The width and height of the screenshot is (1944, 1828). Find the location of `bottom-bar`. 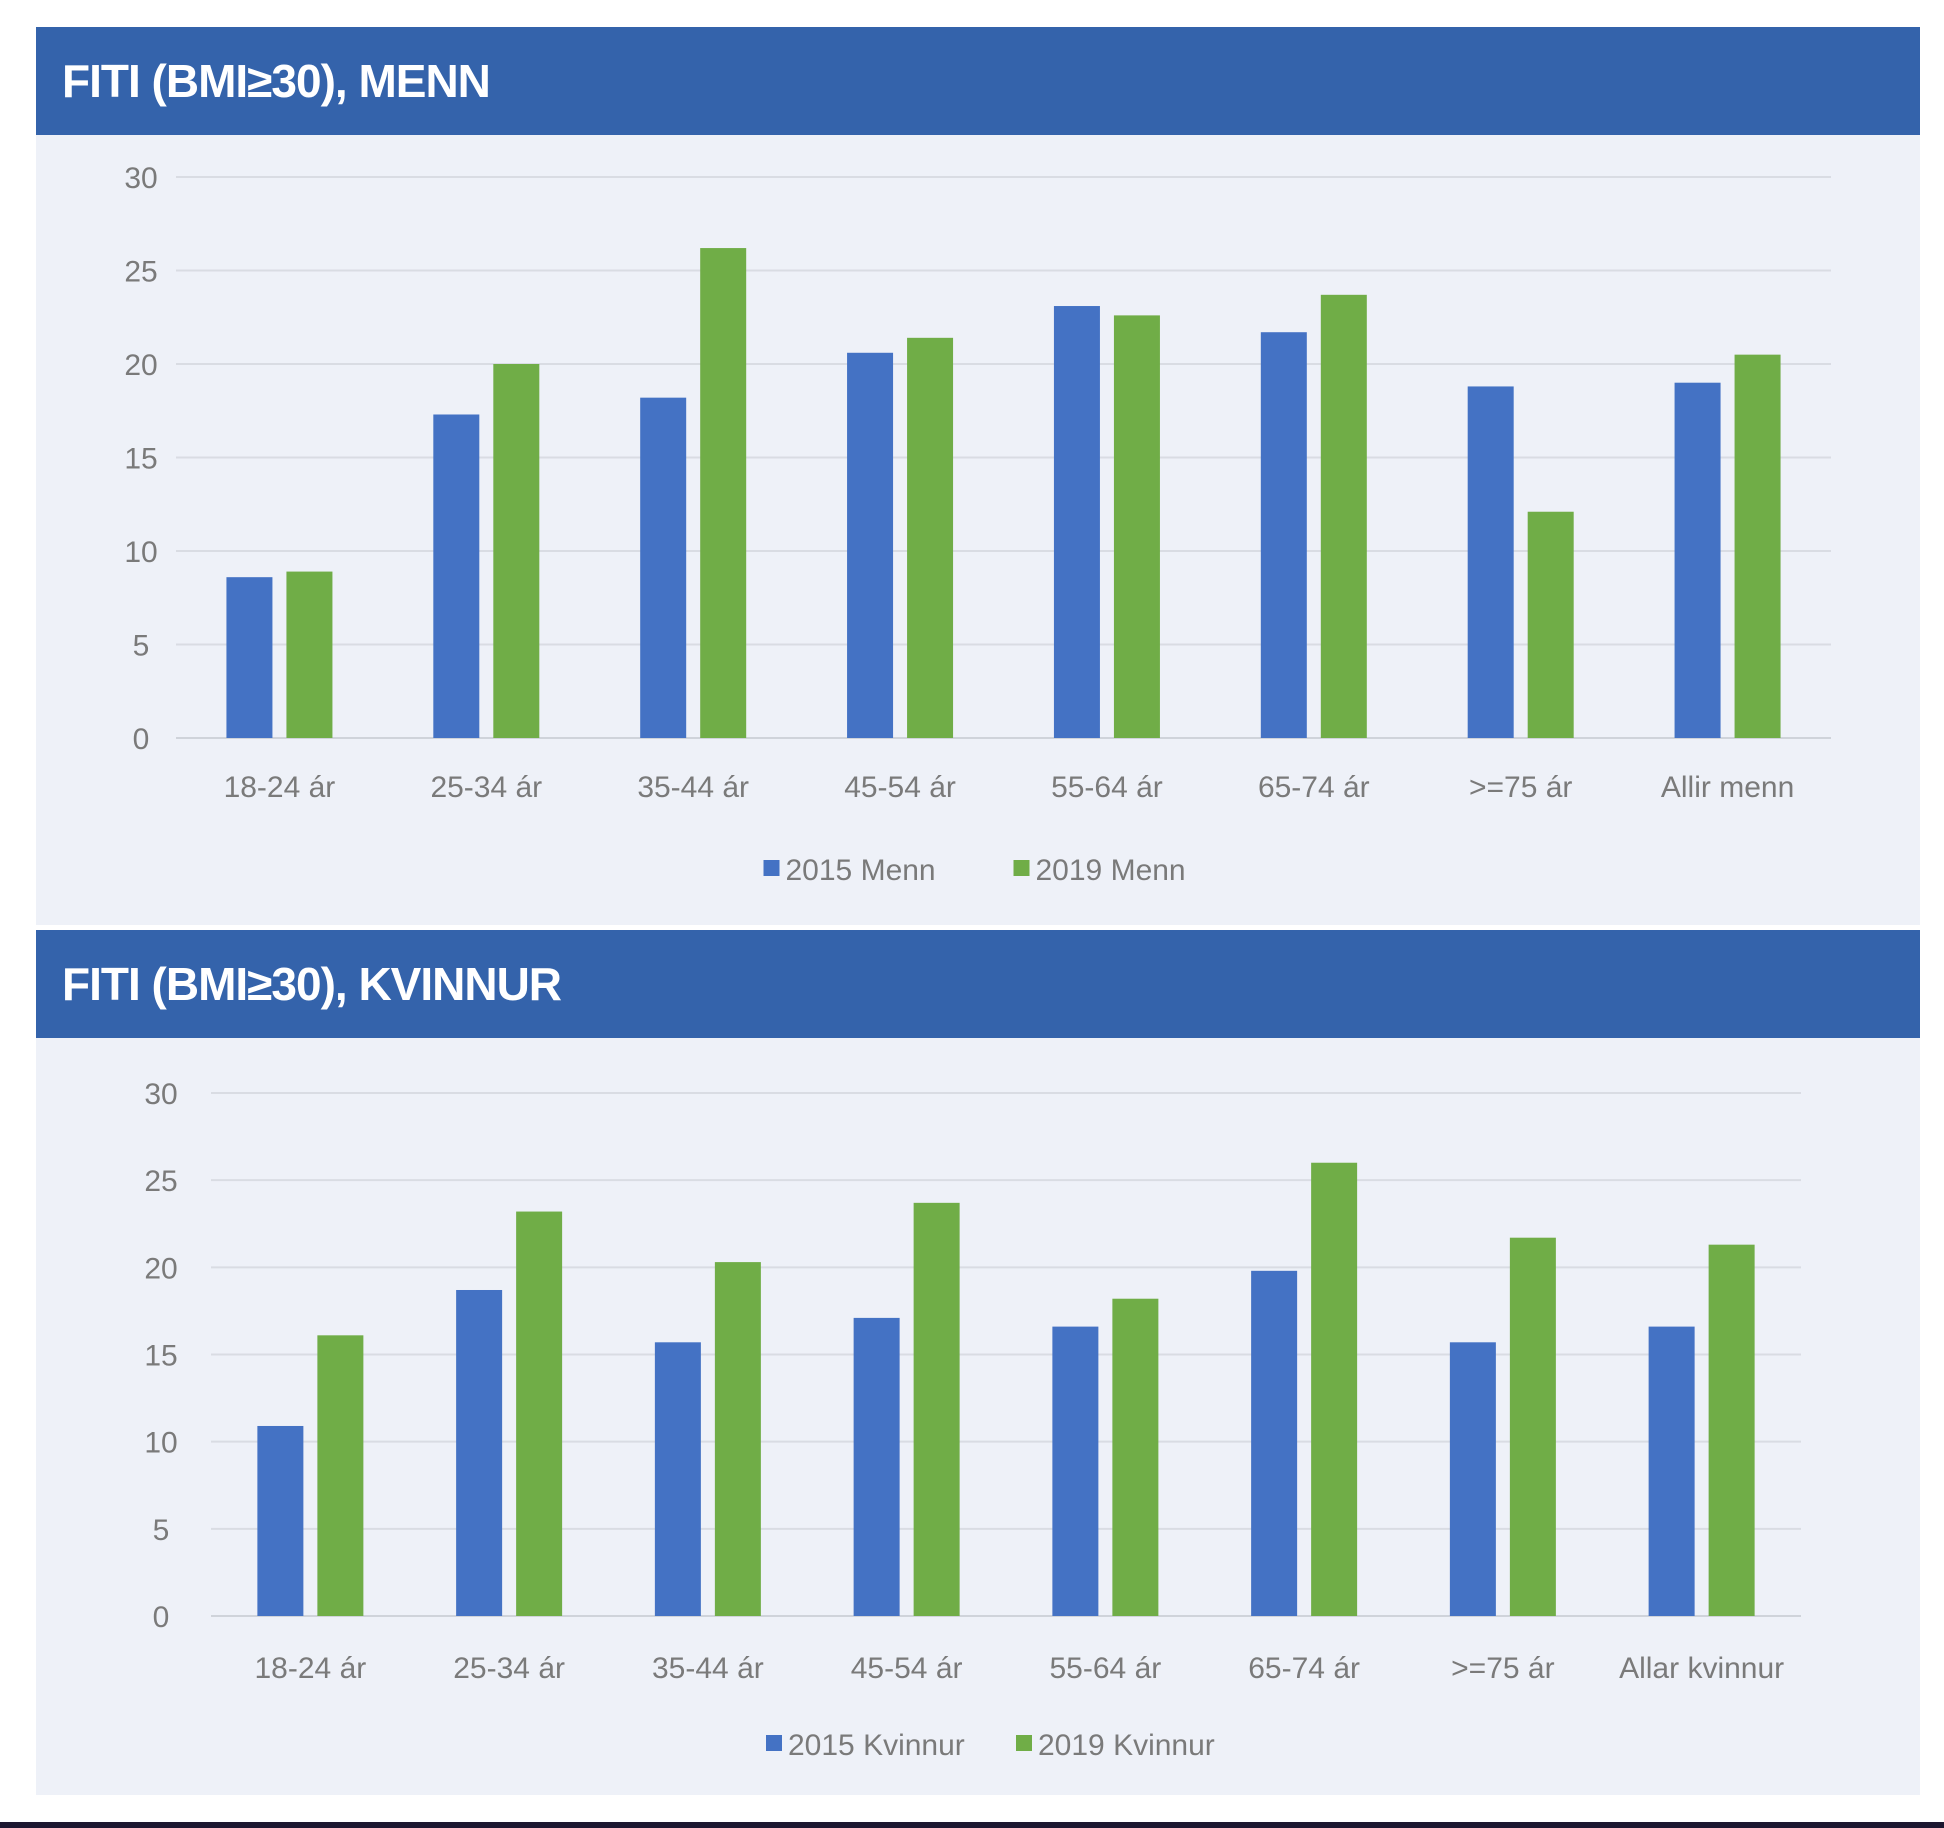

bottom-bar is located at coordinates (972, 1825).